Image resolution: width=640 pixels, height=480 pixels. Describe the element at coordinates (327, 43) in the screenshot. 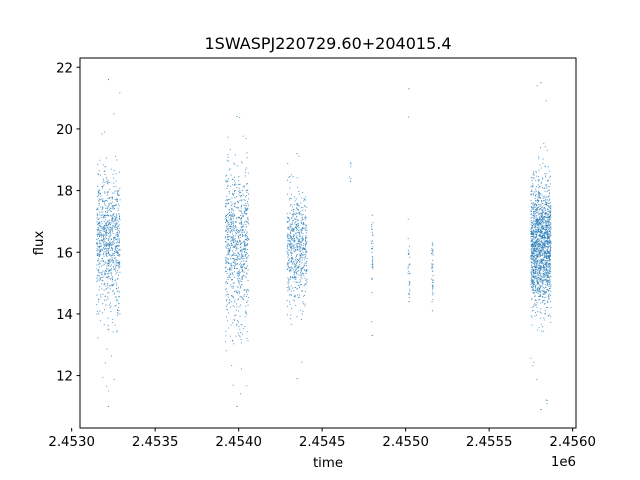

I see `chart-title: 1SWASPJ220729.60+204015.4` at that location.